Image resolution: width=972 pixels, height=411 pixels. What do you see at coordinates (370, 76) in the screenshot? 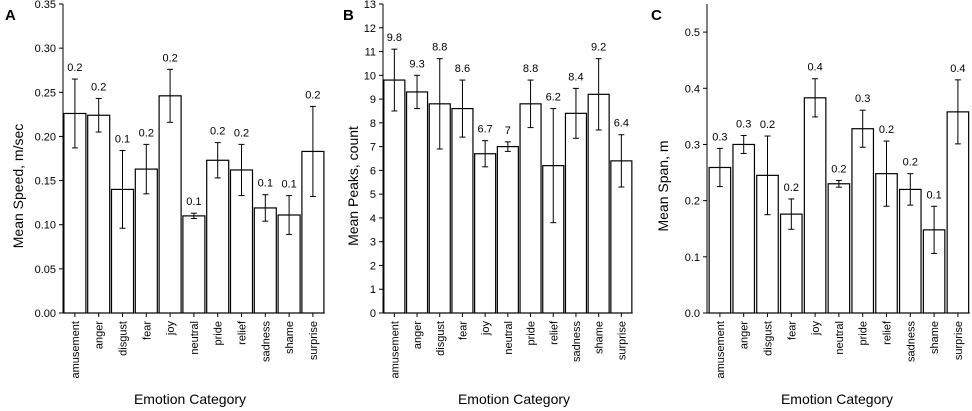
I see `panel-b-y-tick-label: 10` at bounding box center [370, 76].